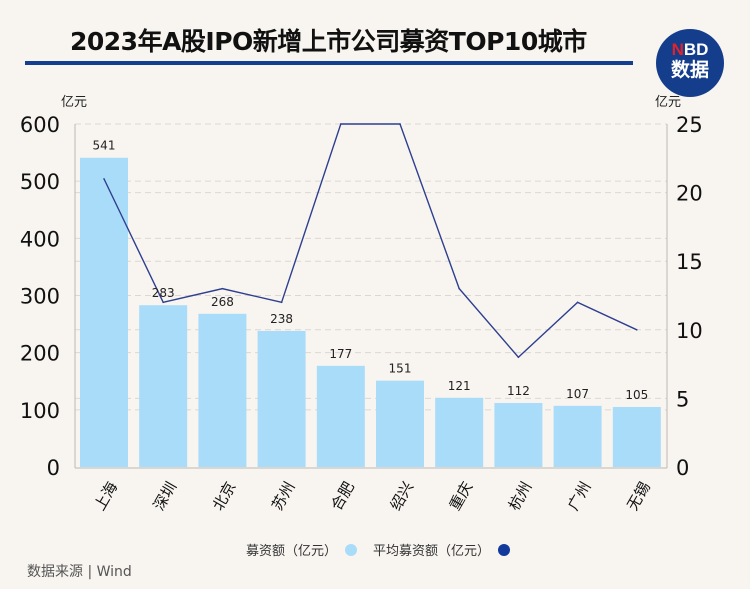  Describe the element at coordinates (40, 297) in the screenshot. I see `left-tick-label: 300` at that location.